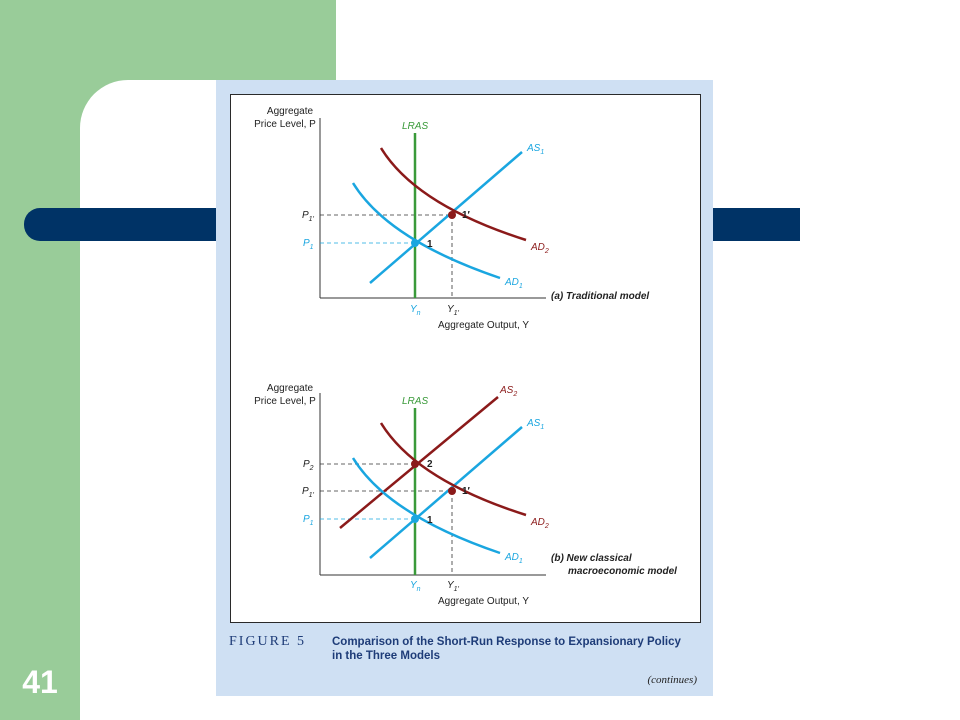  Describe the element at coordinates (40, 360) in the screenshot. I see `left-green-band` at that location.